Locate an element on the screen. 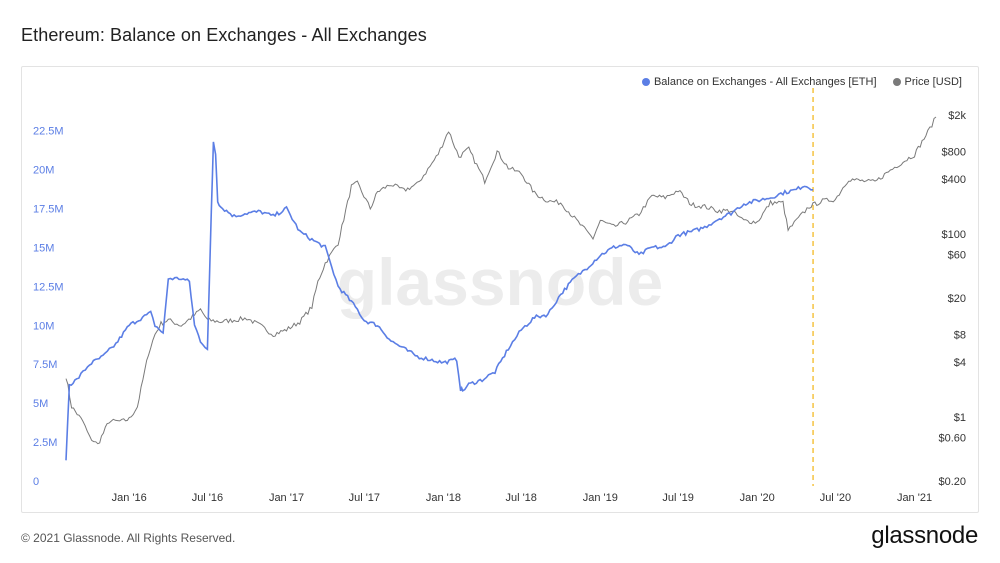  left-tick-label: 0 is located at coordinates (36, 482).